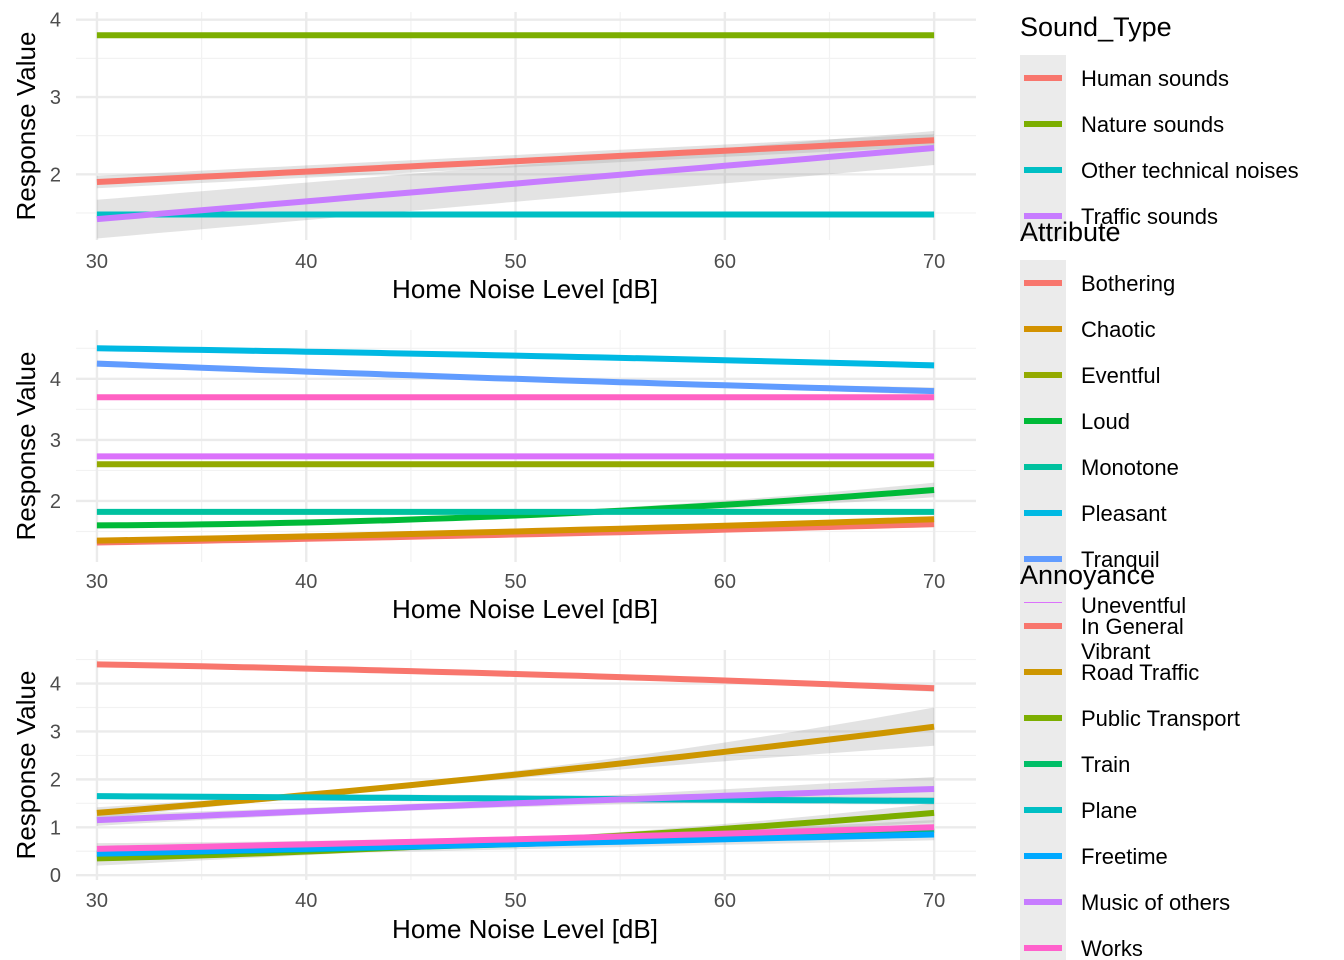  I want to click on legend-label: Uneventful, so click(1133, 605).